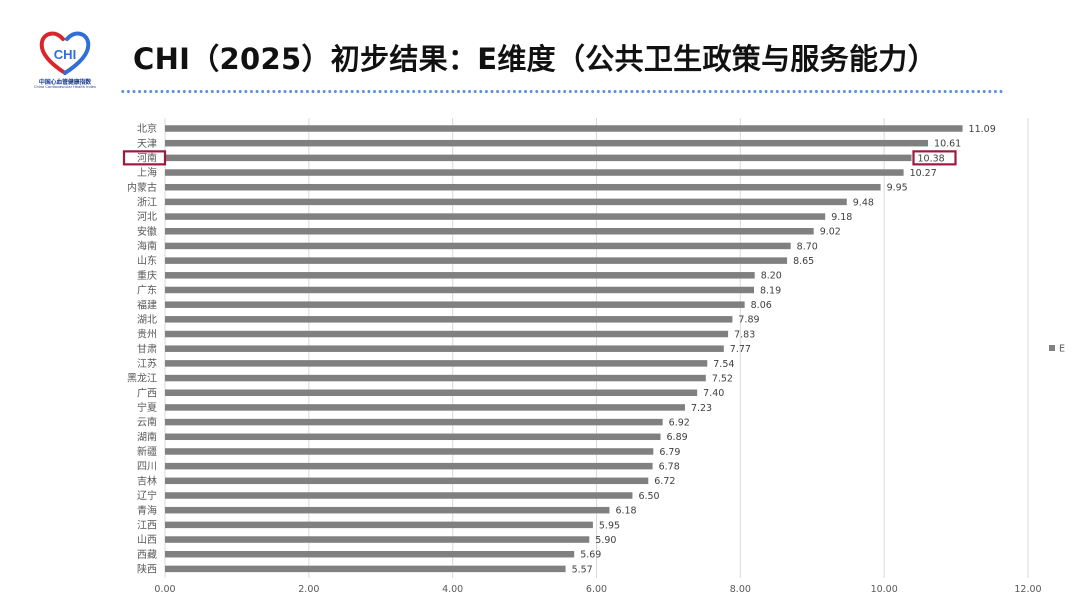 This screenshot has width=1080, height=608. Describe the element at coordinates (147, 260) in the screenshot. I see `category-label: 山东` at that location.